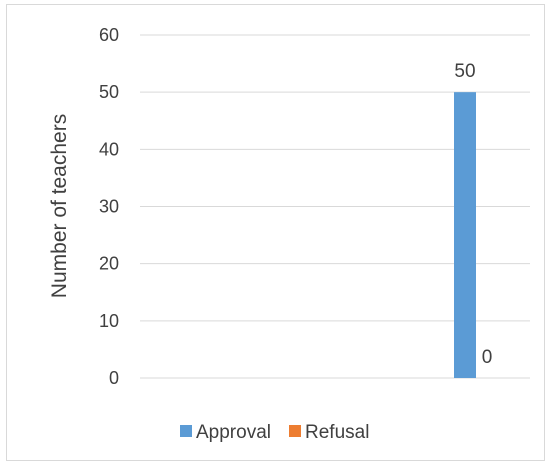  Describe the element at coordinates (295, 431) in the screenshot. I see `legend-swatch-refusal` at that location.